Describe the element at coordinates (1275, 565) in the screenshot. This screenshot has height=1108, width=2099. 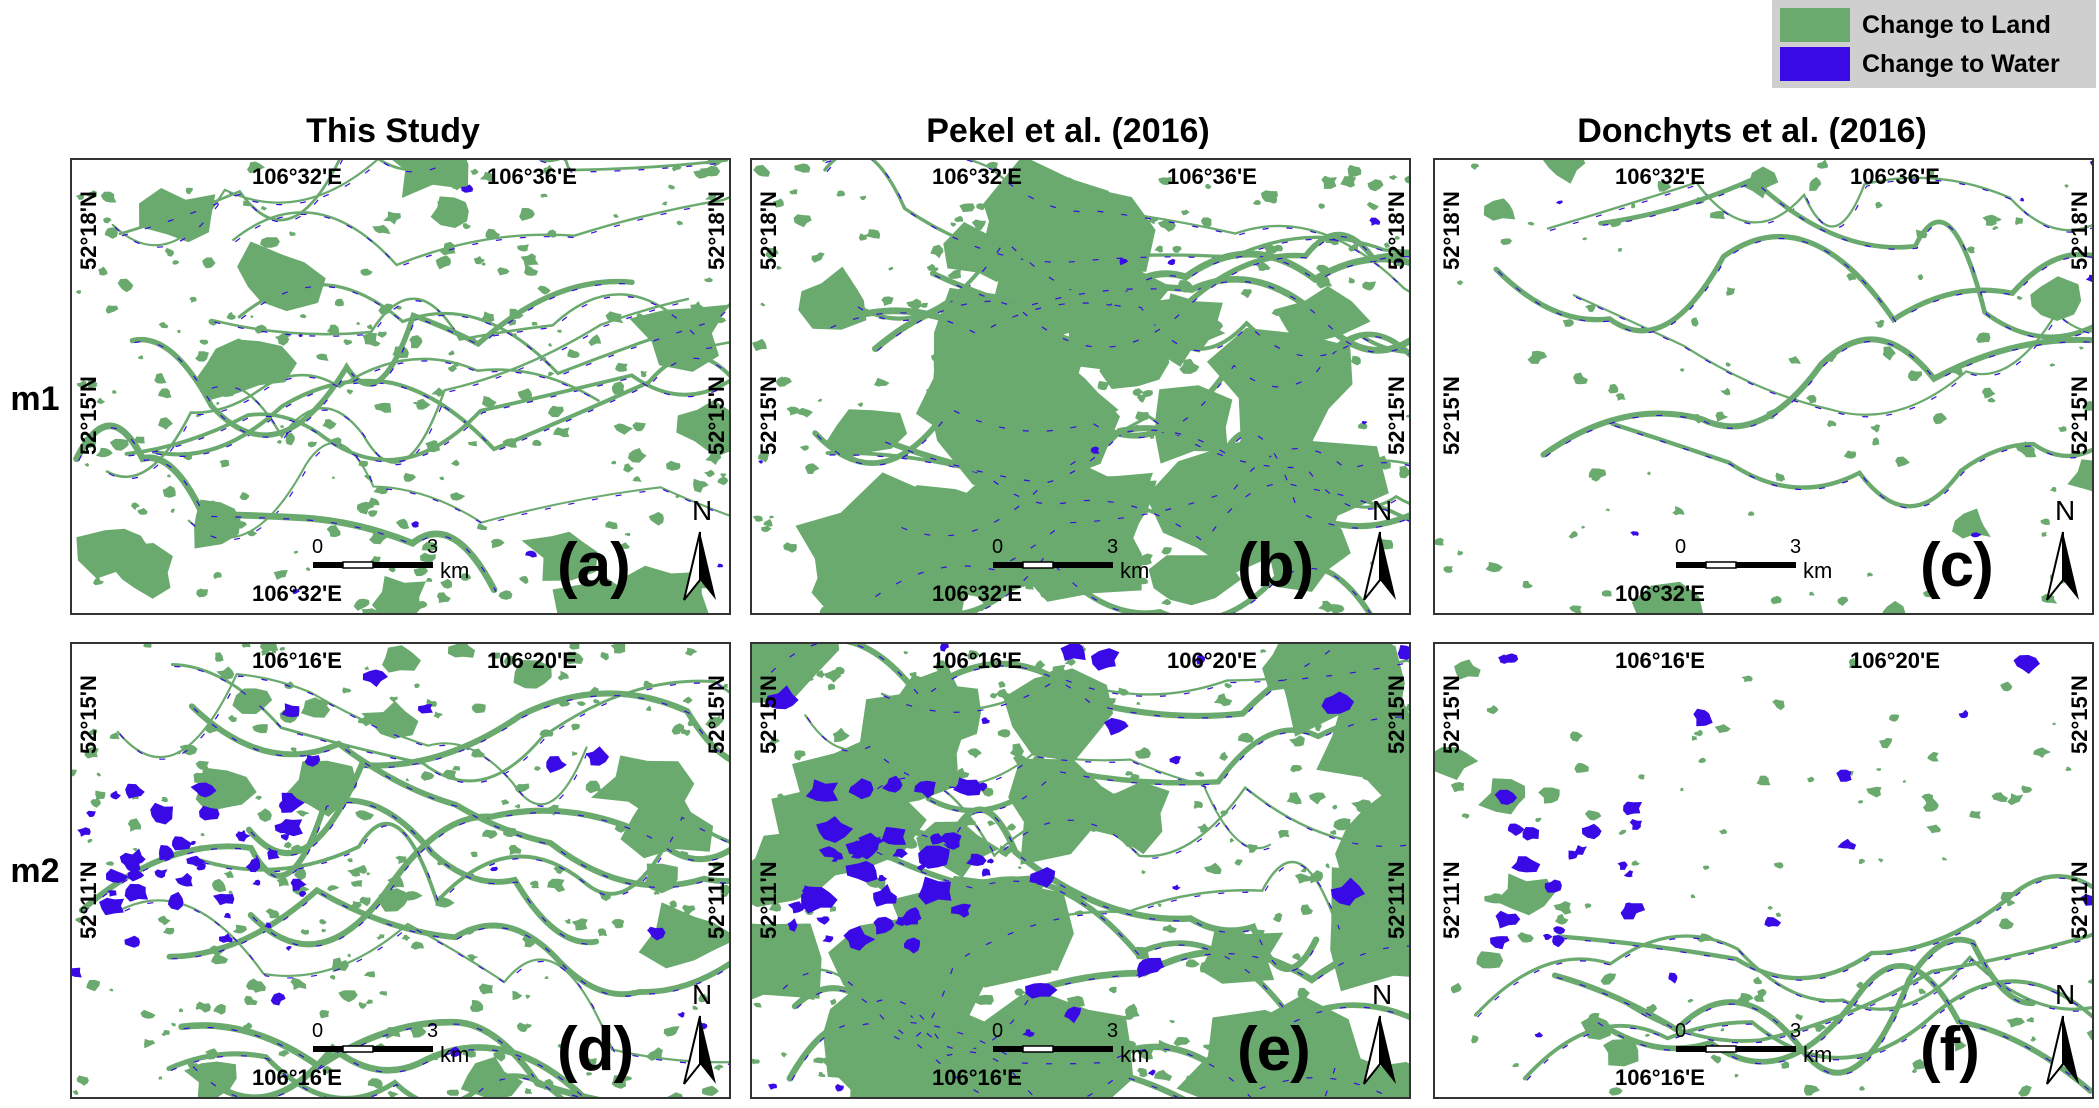
I see `panel-letter: (b)` at that location.